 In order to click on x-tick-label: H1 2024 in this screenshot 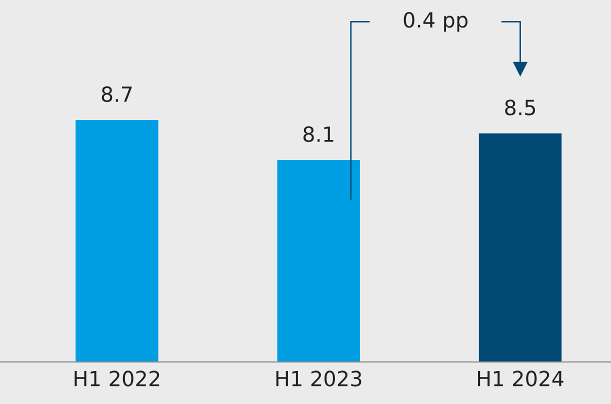, I will do `click(521, 378)`.